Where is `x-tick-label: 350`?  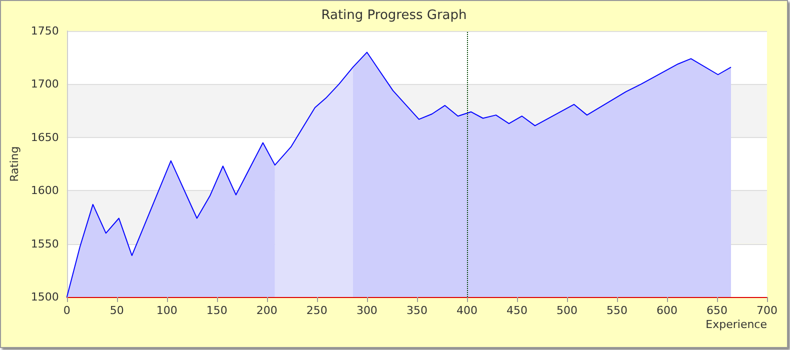 x-tick-label: 350 is located at coordinates (417, 310).